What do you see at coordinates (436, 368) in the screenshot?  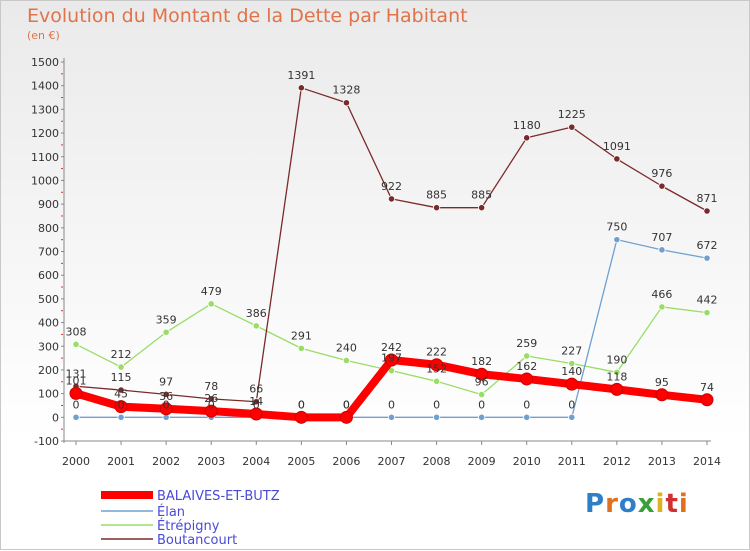 I see `data-label: 152` at bounding box center [436, 368].